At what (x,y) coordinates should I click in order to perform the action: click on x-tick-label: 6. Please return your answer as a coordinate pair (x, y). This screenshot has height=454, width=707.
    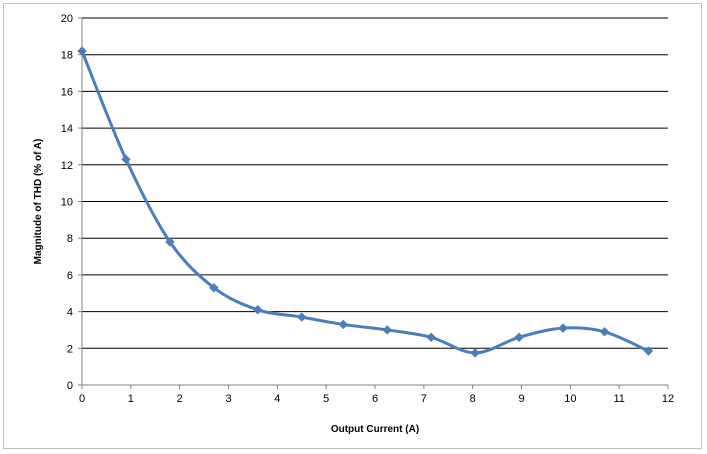
    Looking at the image, I should click on (375, 399).